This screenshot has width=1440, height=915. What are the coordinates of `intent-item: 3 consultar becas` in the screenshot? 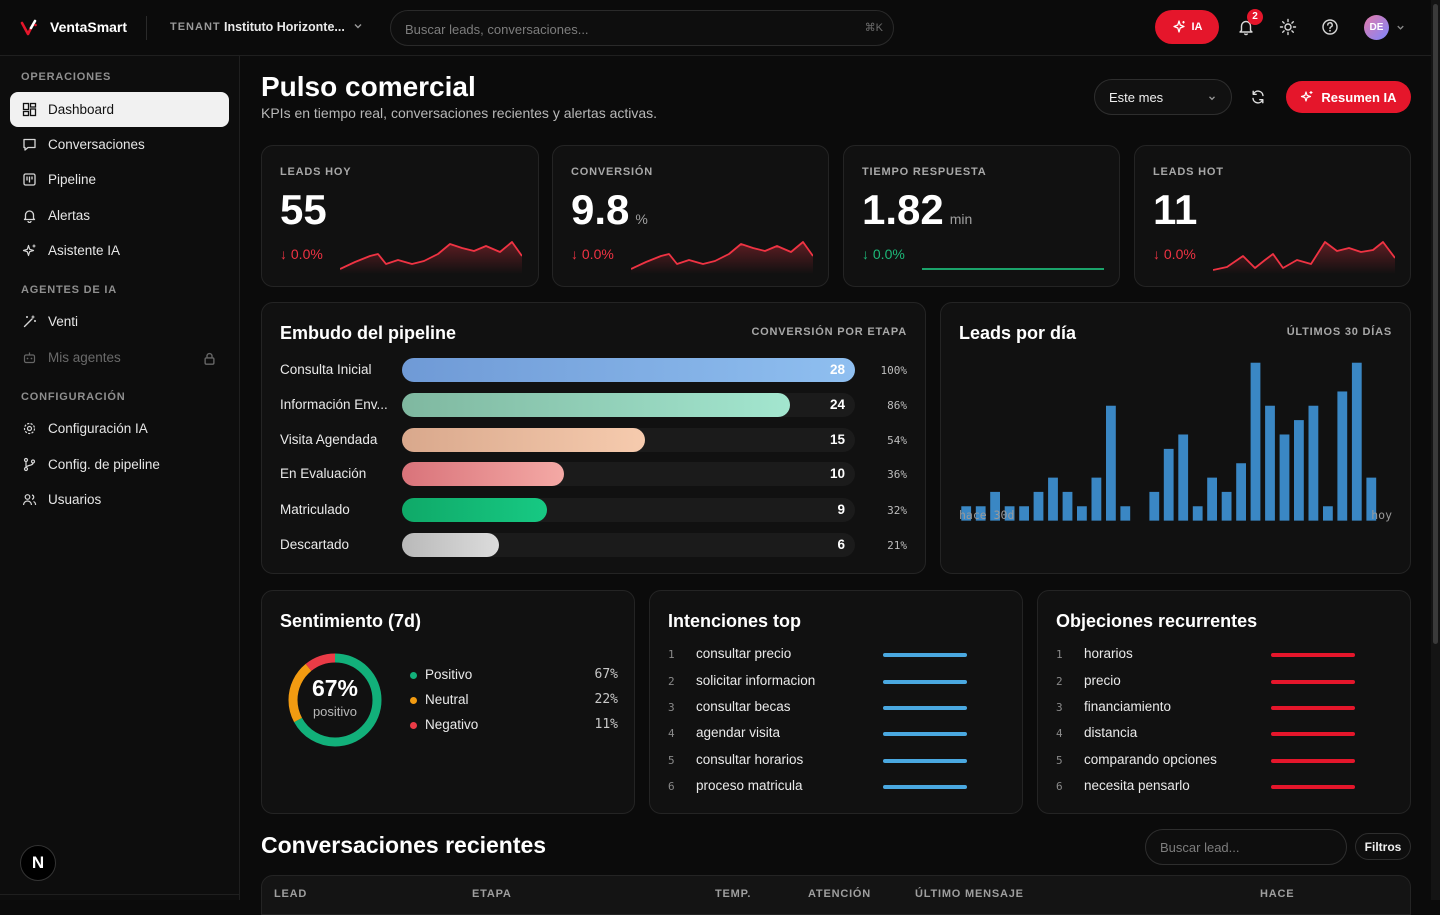 It's located at (828, 708).